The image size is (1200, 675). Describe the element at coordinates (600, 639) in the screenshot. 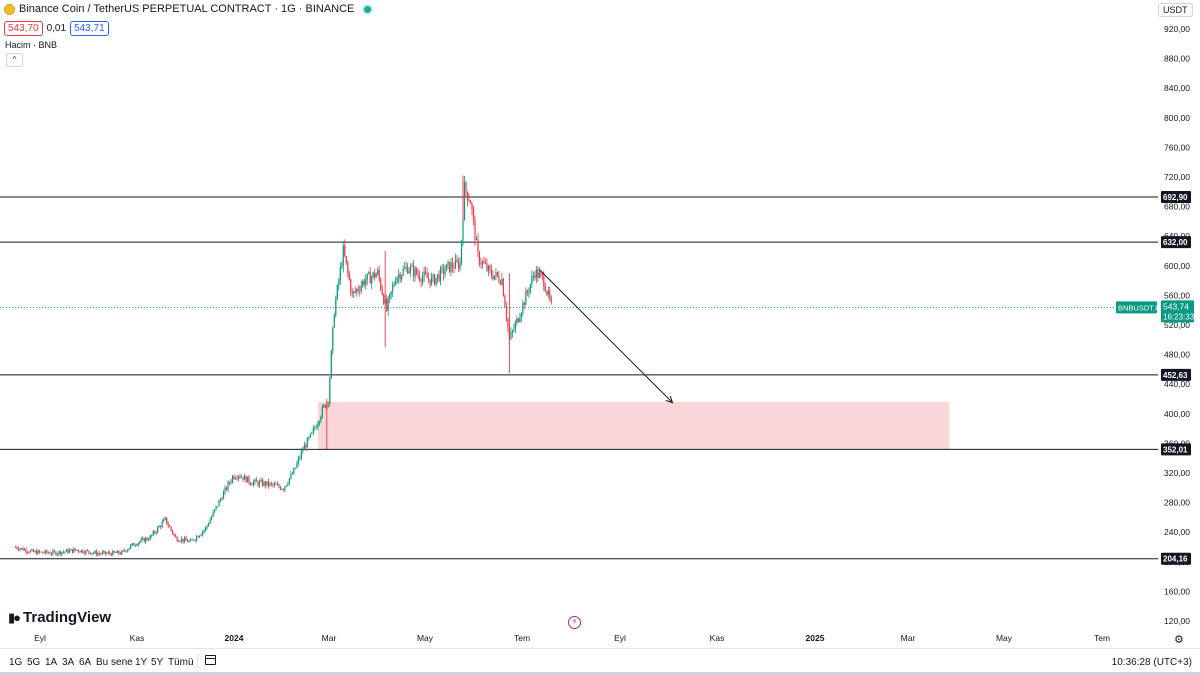

I see `time-axis` at that location.